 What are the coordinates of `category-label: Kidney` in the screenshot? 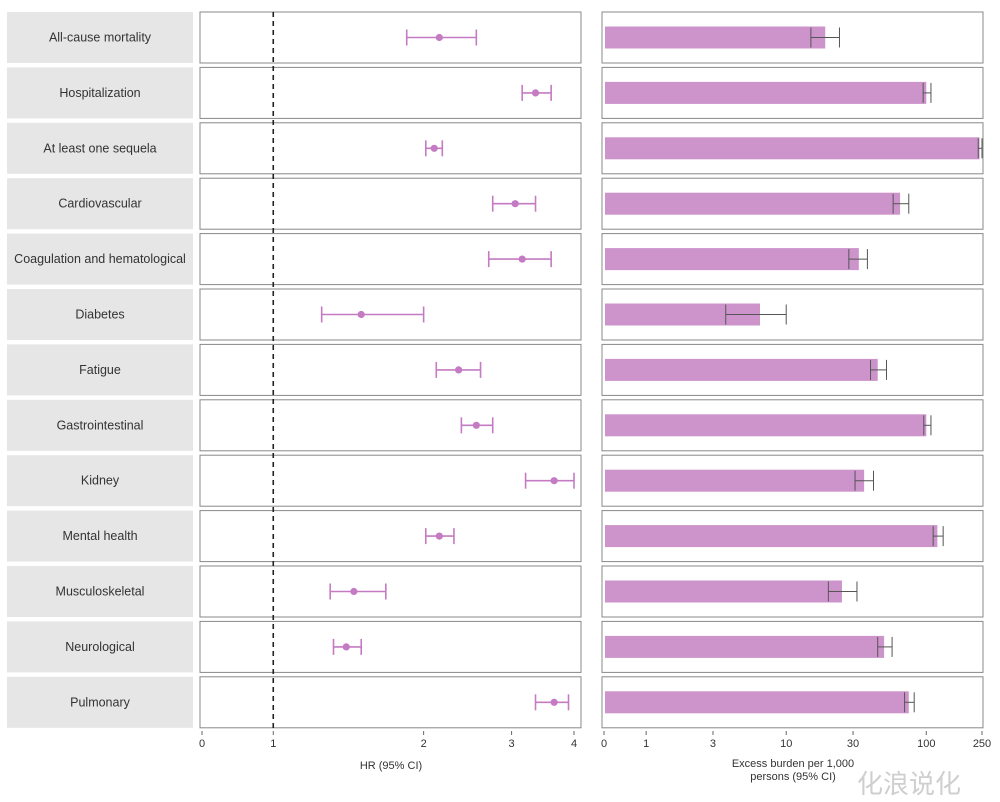 It's located at (100, 481).